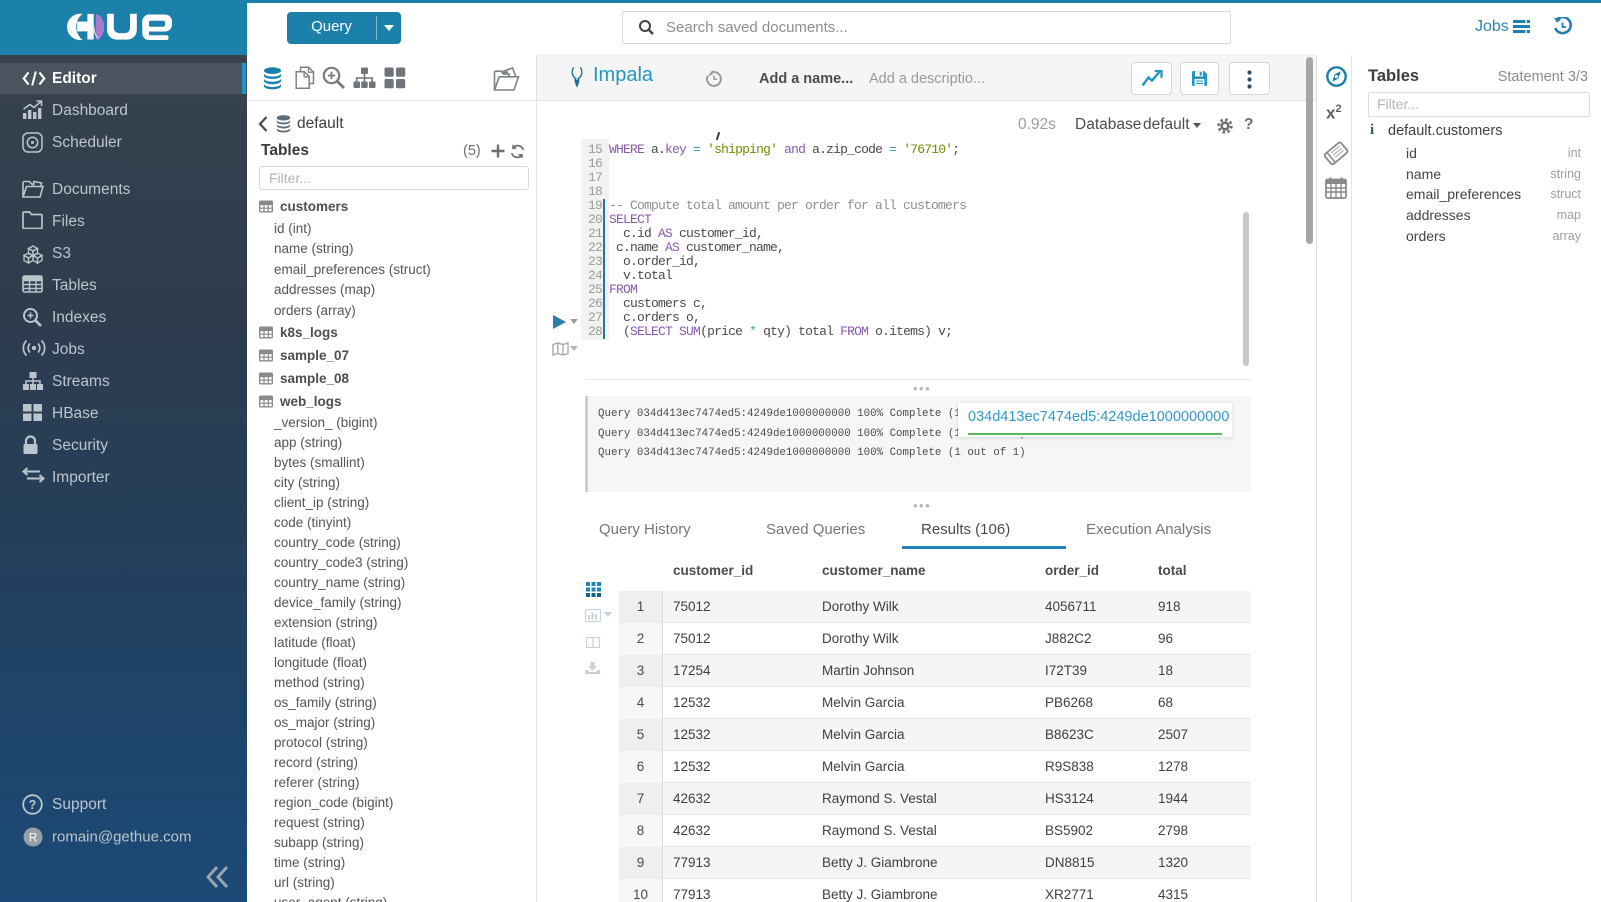  I want to click on svg-text: R, so click(33, 838).